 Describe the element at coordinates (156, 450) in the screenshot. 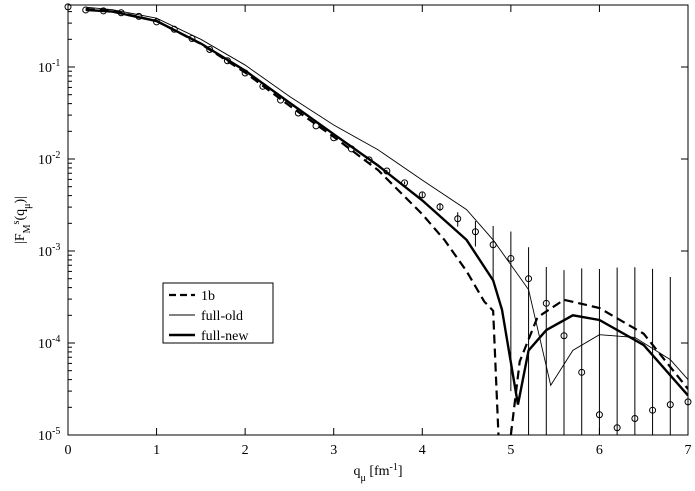

I see `x-tick-label: 1` at that location.